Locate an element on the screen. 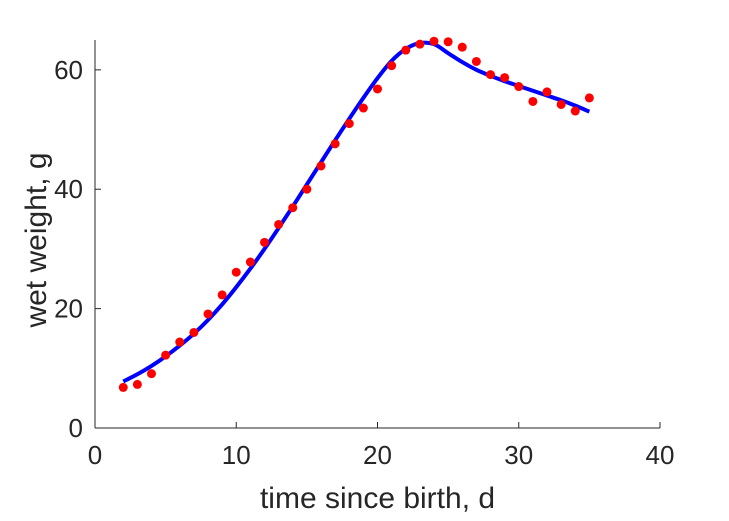 The width and height of the screenshot is (729, 521). x-tick-label: 10 is located at coordinates (236, 455).